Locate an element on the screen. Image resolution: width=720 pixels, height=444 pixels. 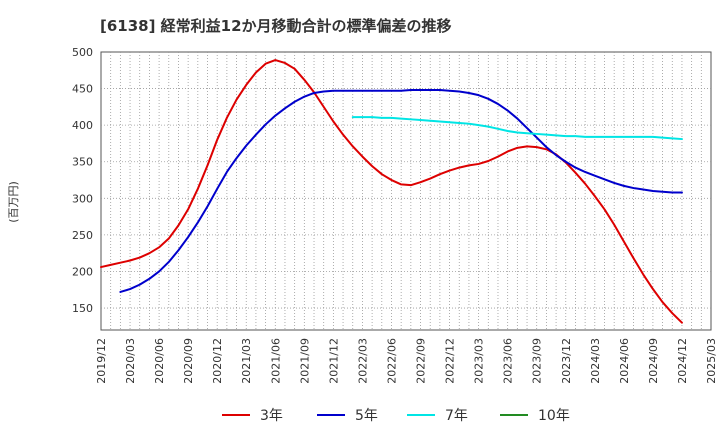
x-tick-label: 2022/03 is located at coordinates (362, 361).